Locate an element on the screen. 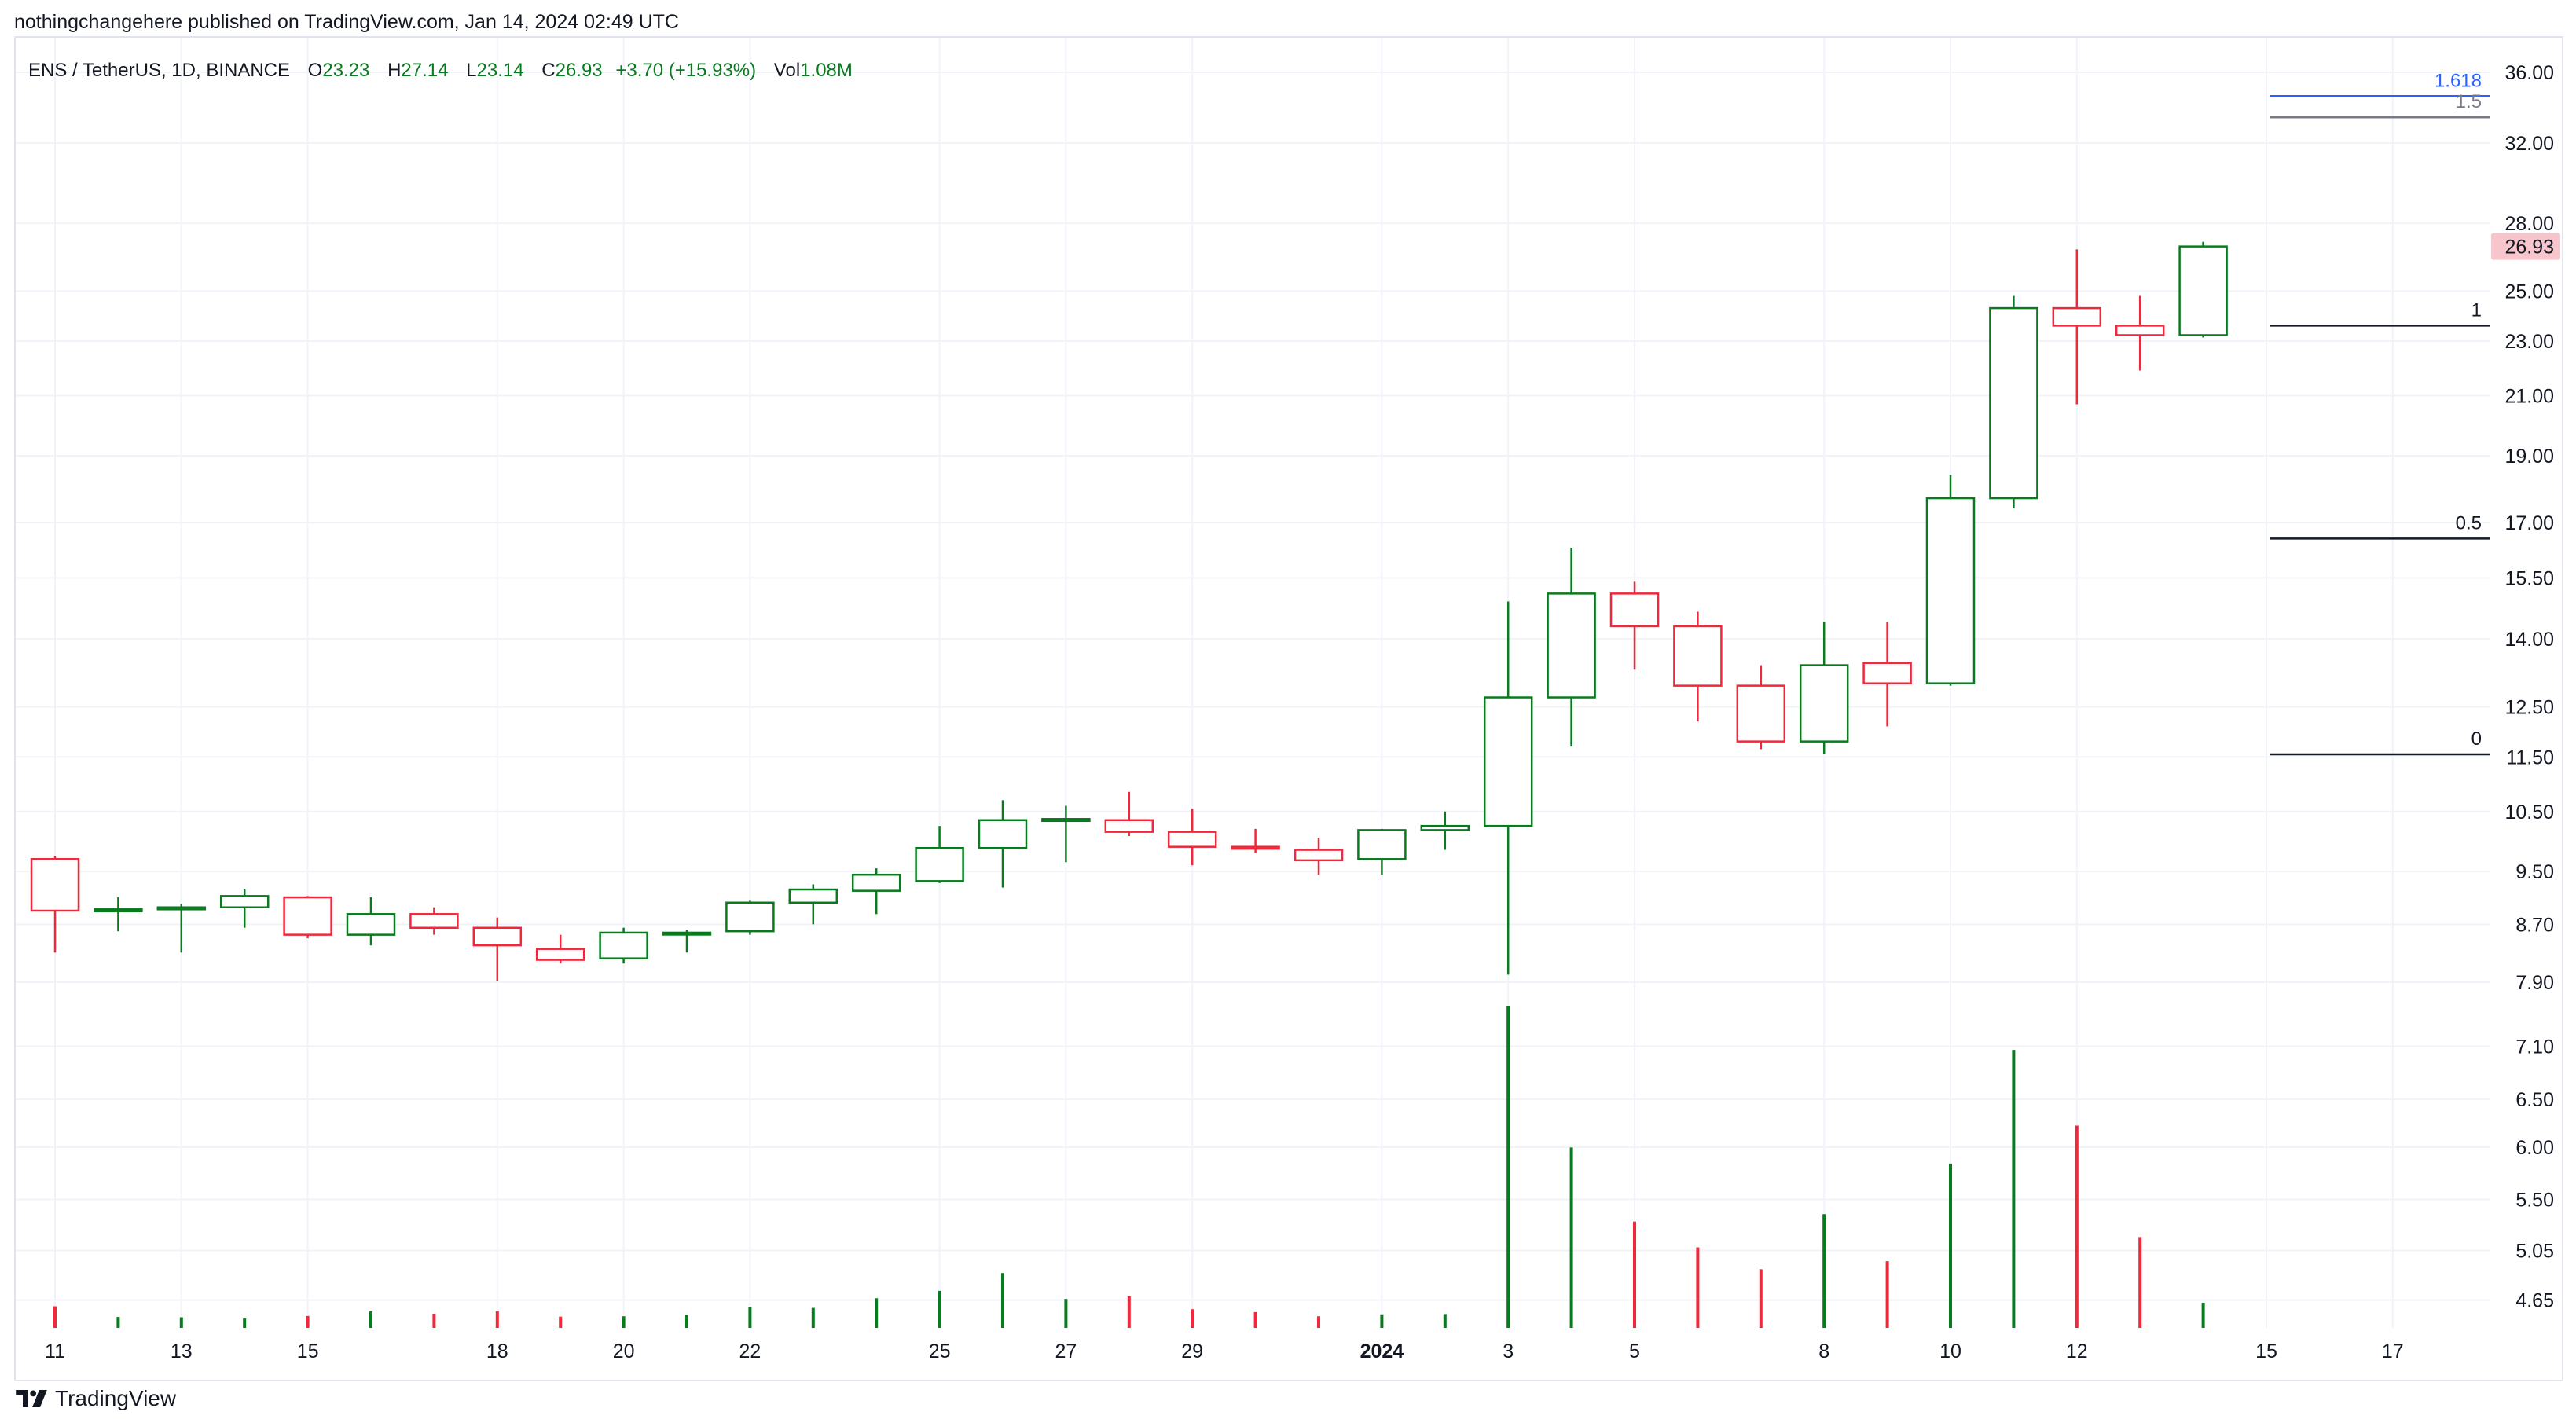  symbol-label: ENS / TetherUS, 1D, BINANCE is located at coordinates (159, 70).